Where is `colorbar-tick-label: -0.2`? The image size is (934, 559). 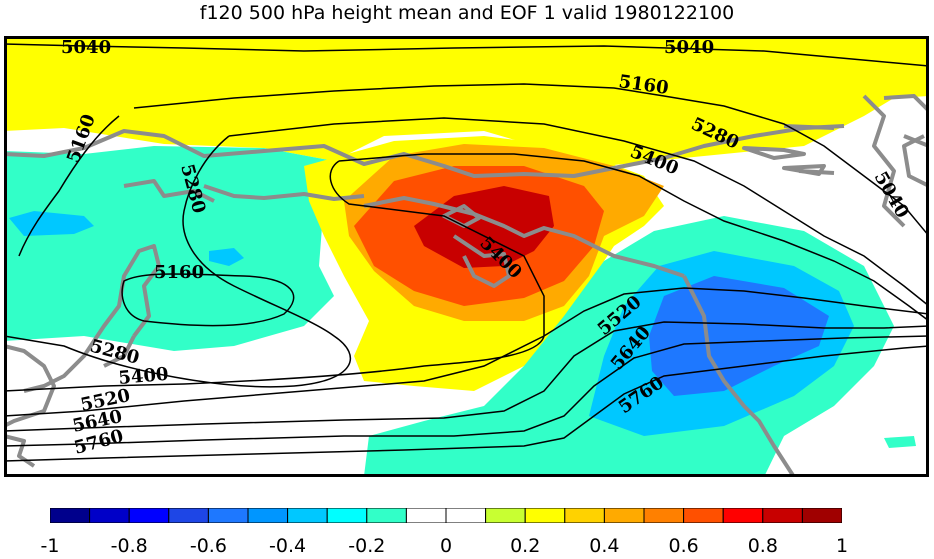
colorbar-tick-label: -0.2 is located at coordinates (367, 546).